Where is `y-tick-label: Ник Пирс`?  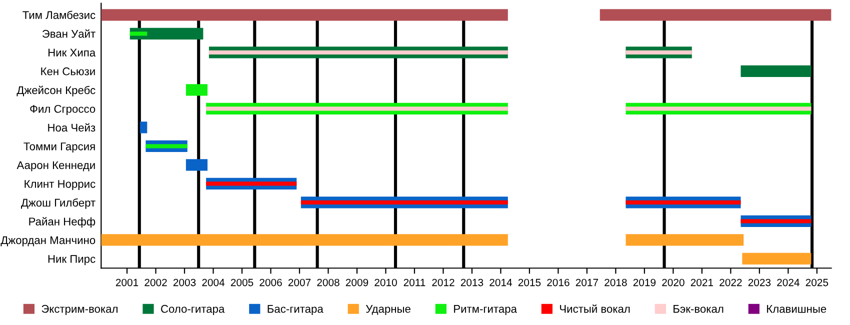
y-tick-label: Ник Пирс is located at coordinates (72, 260).